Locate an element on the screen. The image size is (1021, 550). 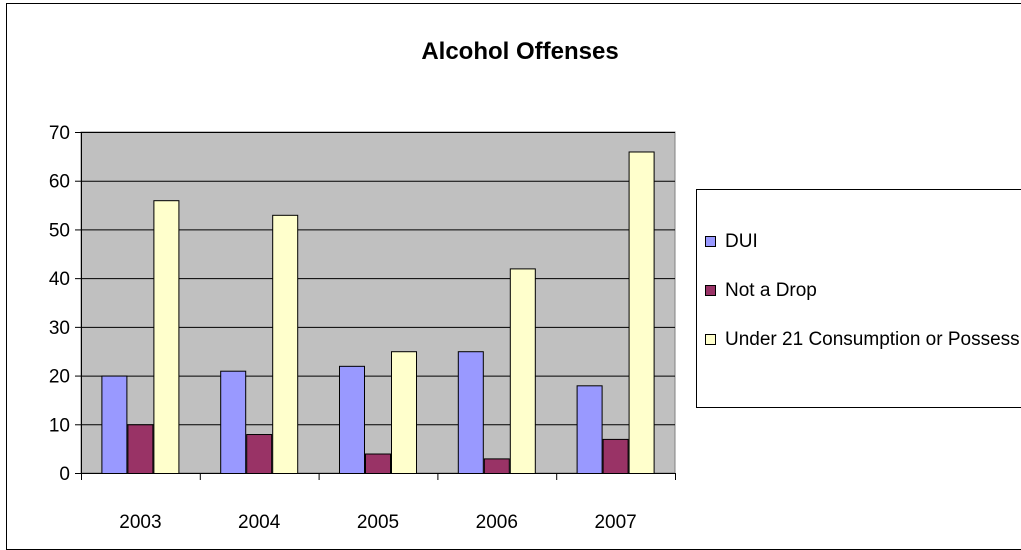
y-tick-label: 30 is located at coordinates (59, 328).